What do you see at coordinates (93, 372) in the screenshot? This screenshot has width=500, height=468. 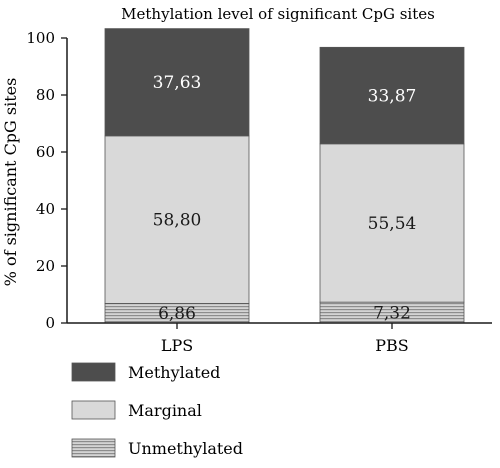 I see `legend-swatch-methylated` at bounding box center [93, 372].